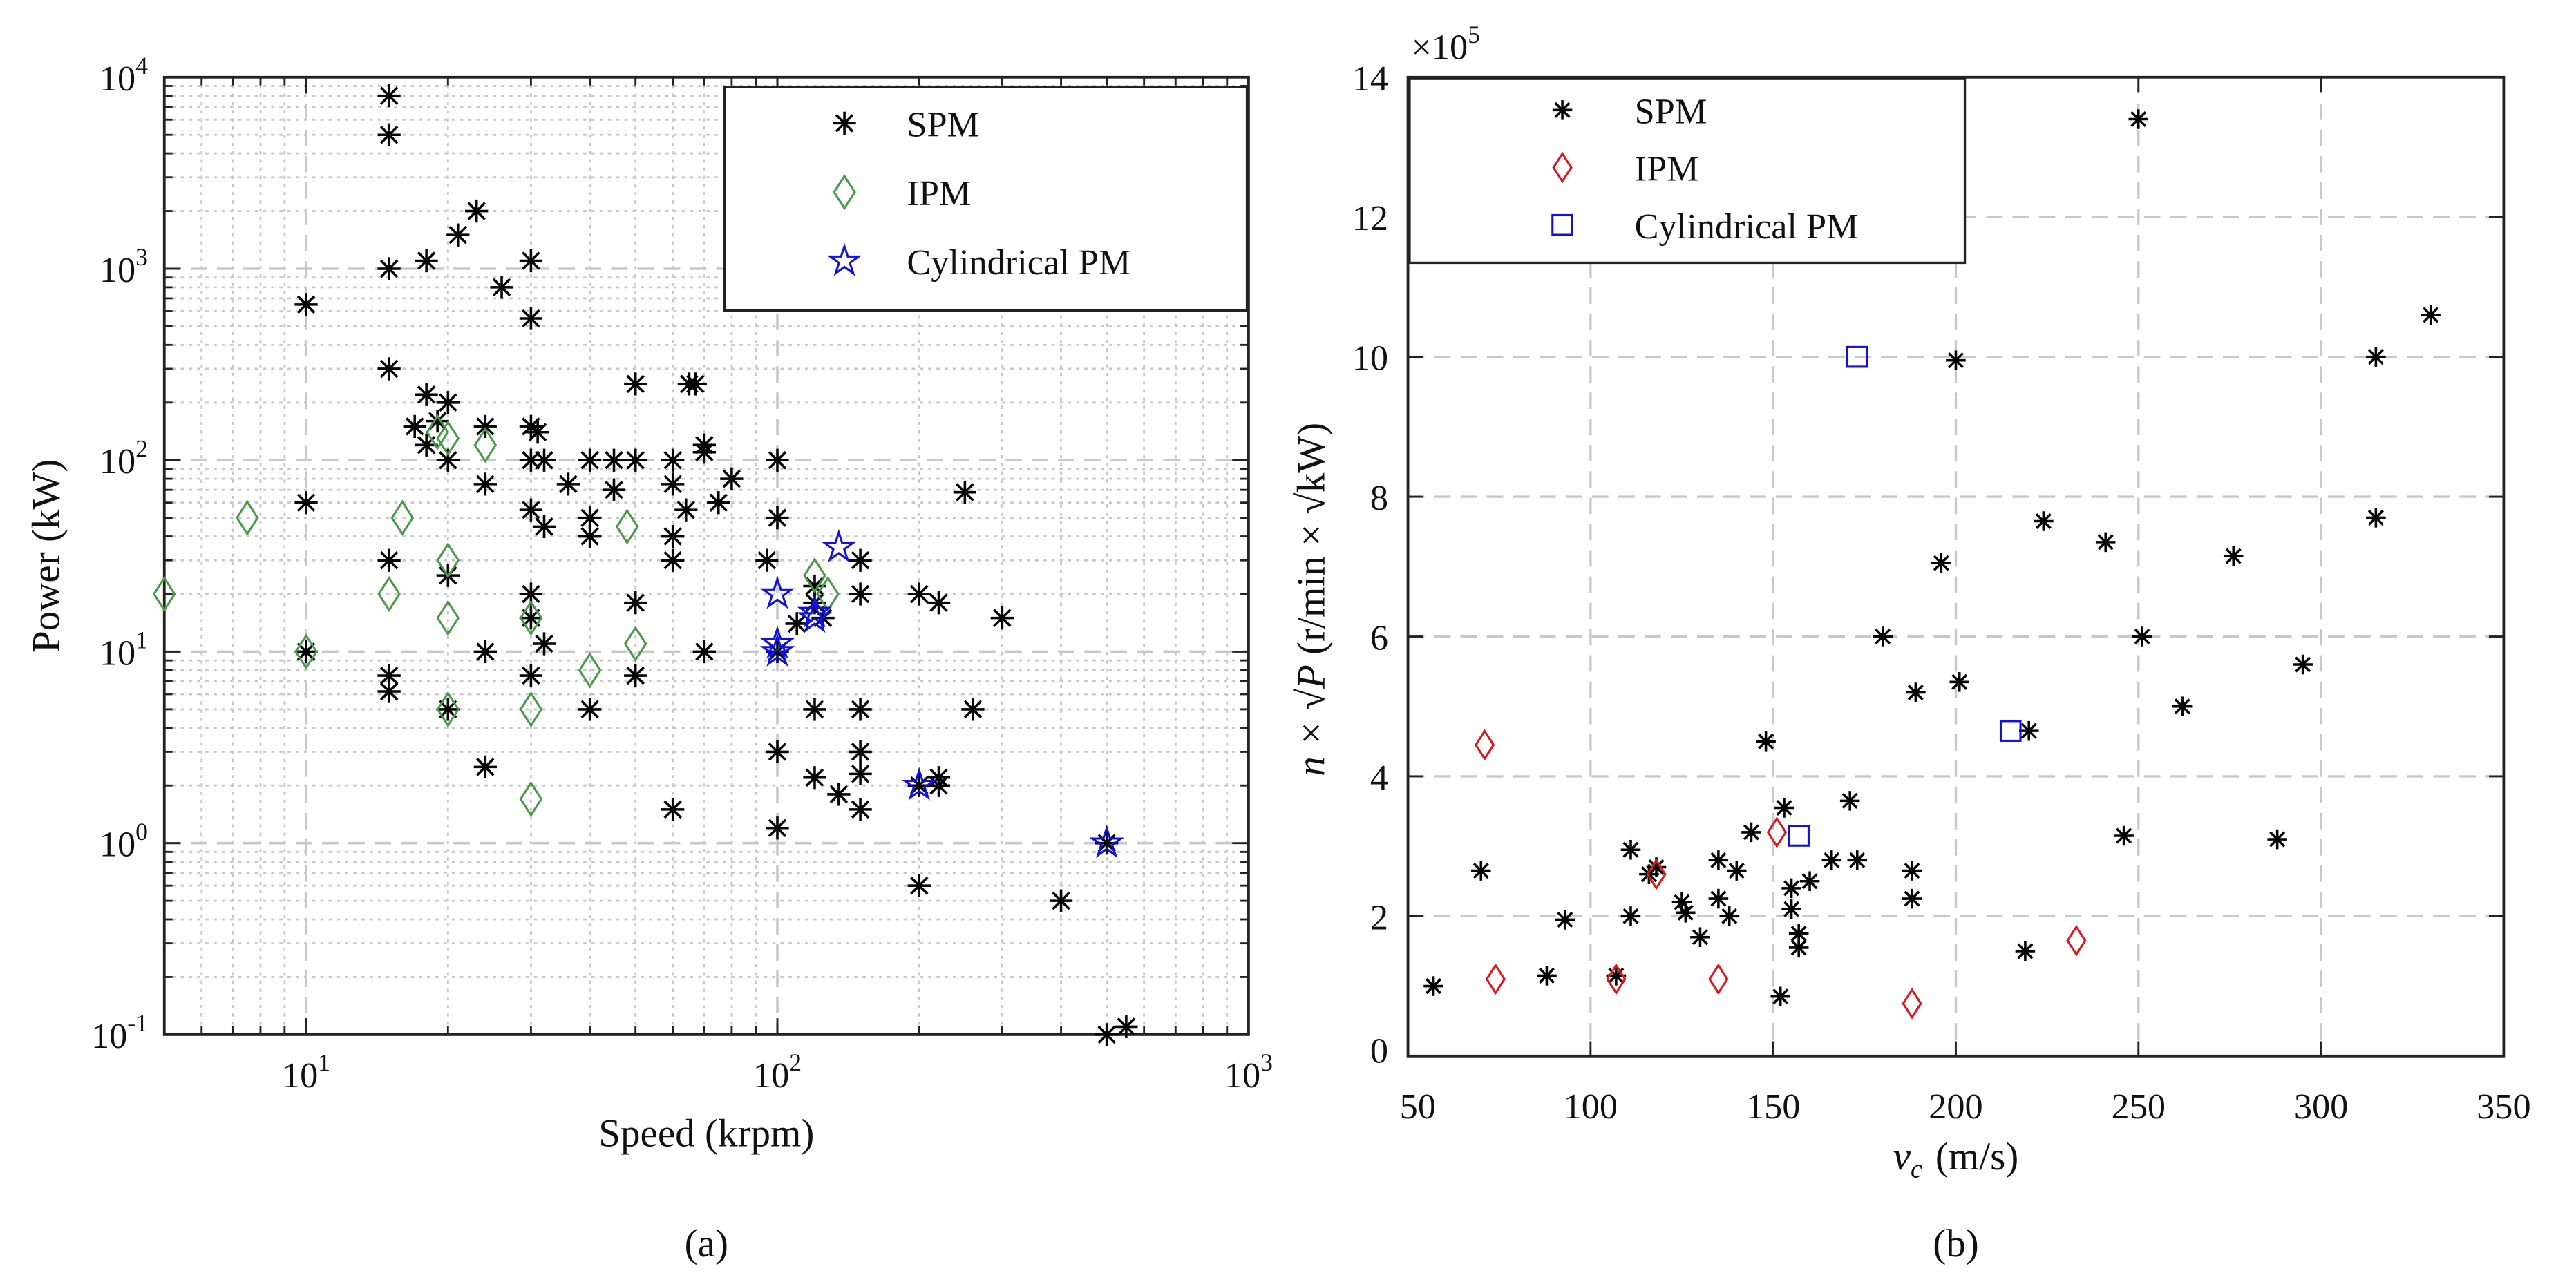  Describe the element at coordinates (141, 448) in the screenshot. I see `tick-exponent: 2` at that location.